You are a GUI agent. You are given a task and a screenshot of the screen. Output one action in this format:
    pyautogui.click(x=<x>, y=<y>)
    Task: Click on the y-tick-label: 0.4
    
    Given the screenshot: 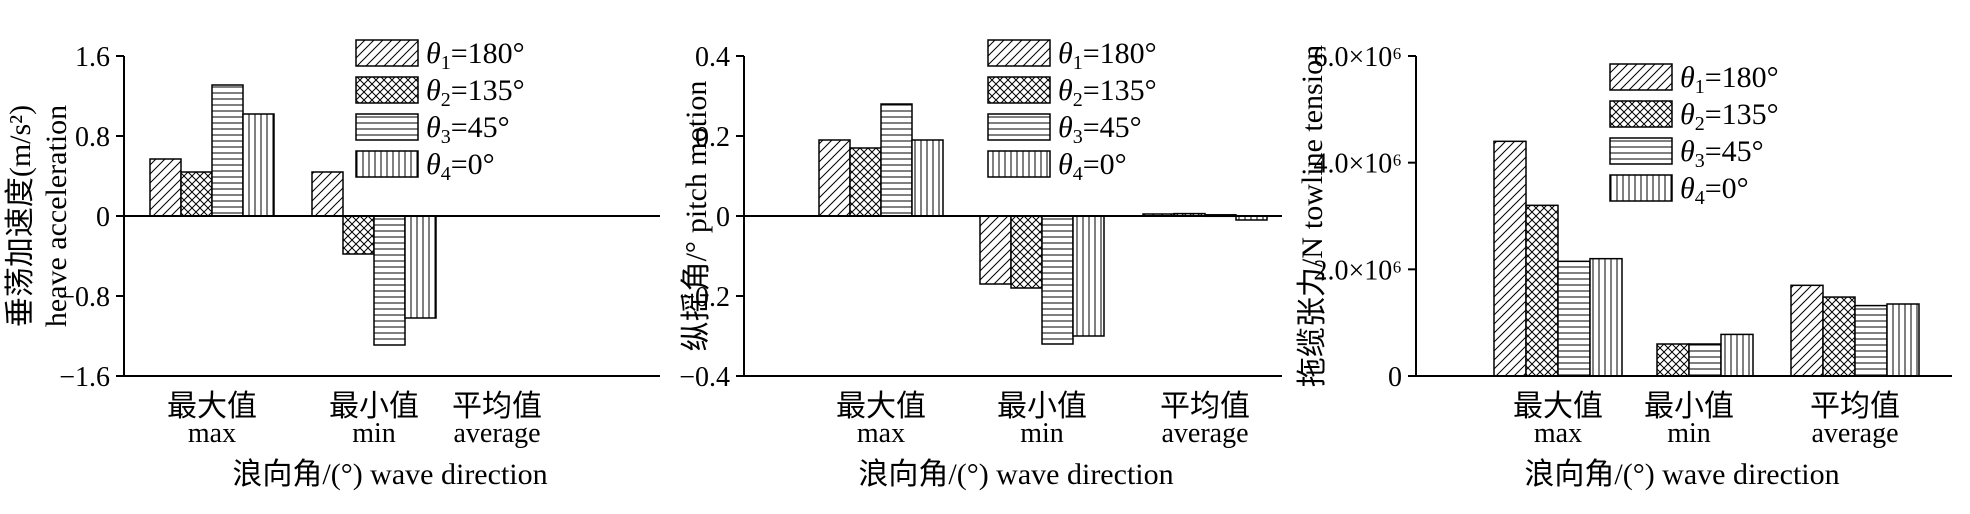 What is the action you would take?
    pyautogui.click(x=712, y=57)
    